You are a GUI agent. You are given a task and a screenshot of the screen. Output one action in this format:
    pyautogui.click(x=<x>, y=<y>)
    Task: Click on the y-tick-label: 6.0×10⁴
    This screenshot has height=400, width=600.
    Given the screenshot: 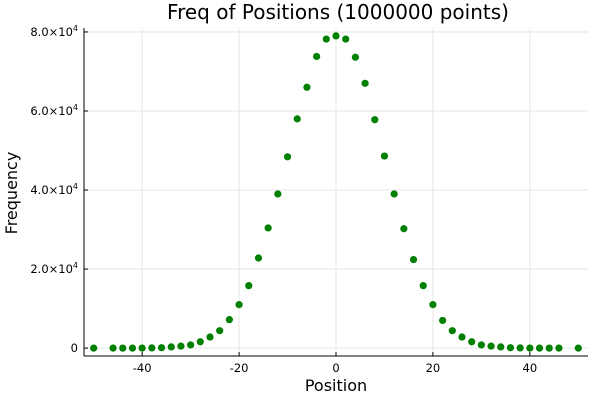 What is the action you would take?
    pyautogui.click(x=54, y=110)
    